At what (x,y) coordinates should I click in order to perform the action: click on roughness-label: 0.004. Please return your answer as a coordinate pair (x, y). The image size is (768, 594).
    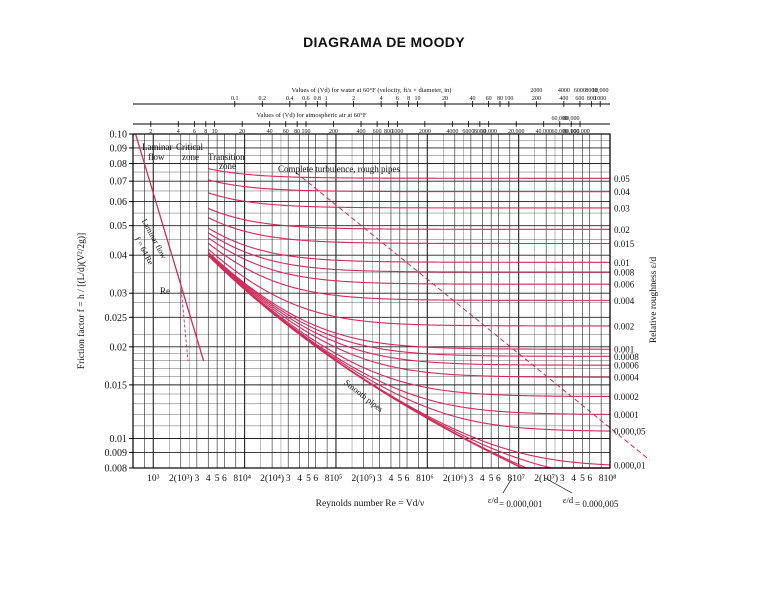
    Looking at the image, I should click on (624, 301).